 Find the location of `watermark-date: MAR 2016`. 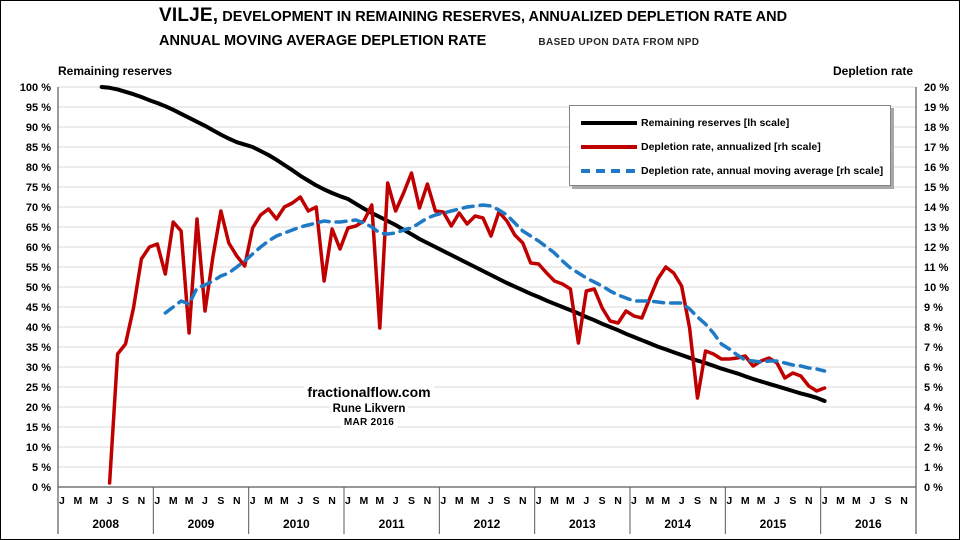

watermark-date: MAR 2016 is located at coordinates (369, 422).